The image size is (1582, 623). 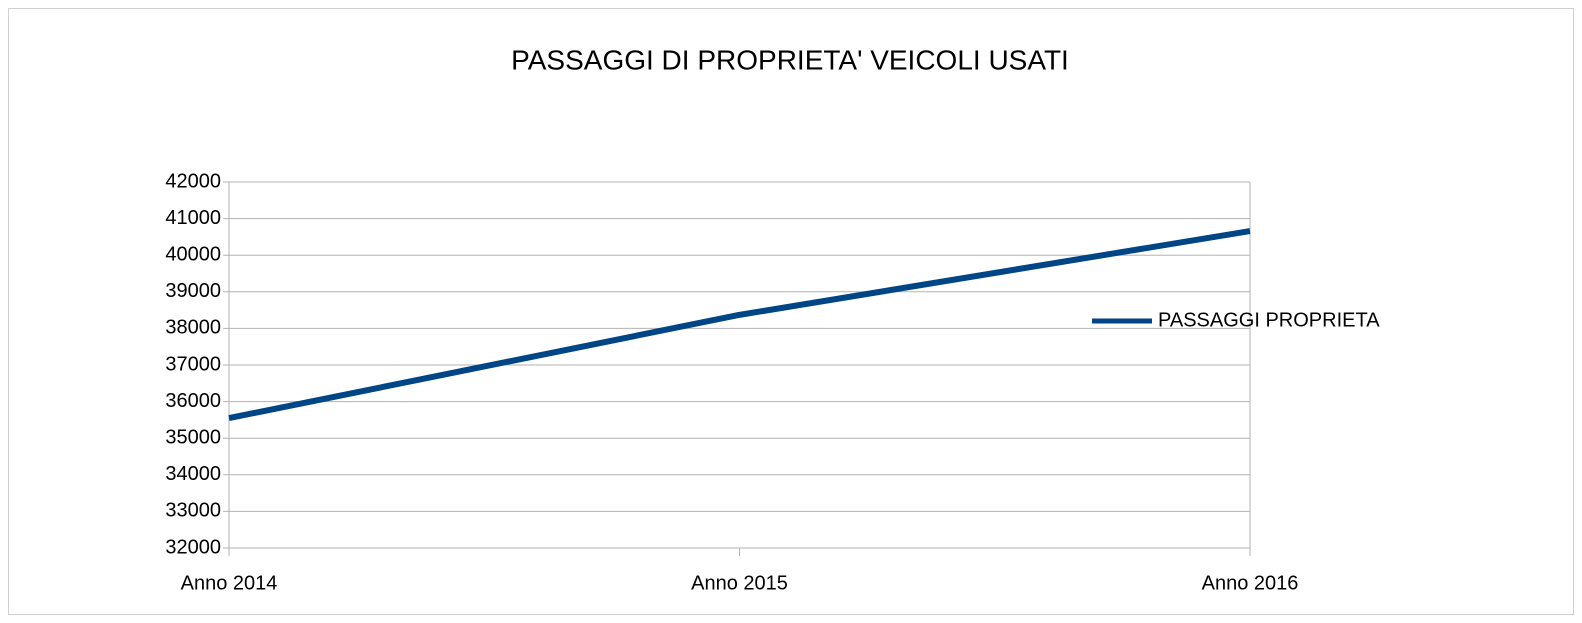 What do you see at coordinates (193, 181) in the screenshot?
I see `y-tick-label: 42000` at bounding box center [193, 181].